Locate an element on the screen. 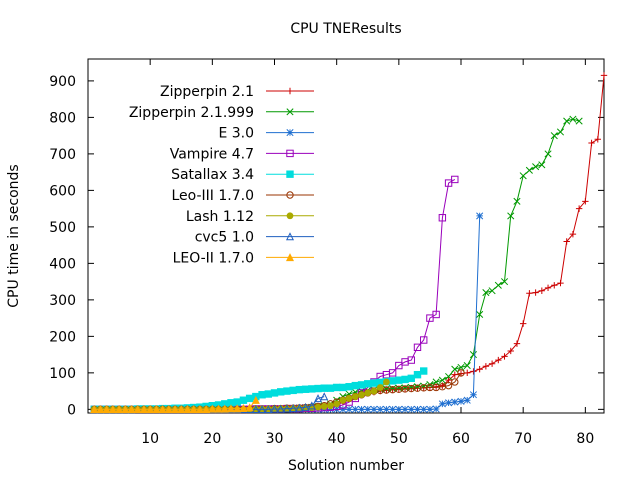  x-tick-label: 30 is located at coordinates (275, 439).